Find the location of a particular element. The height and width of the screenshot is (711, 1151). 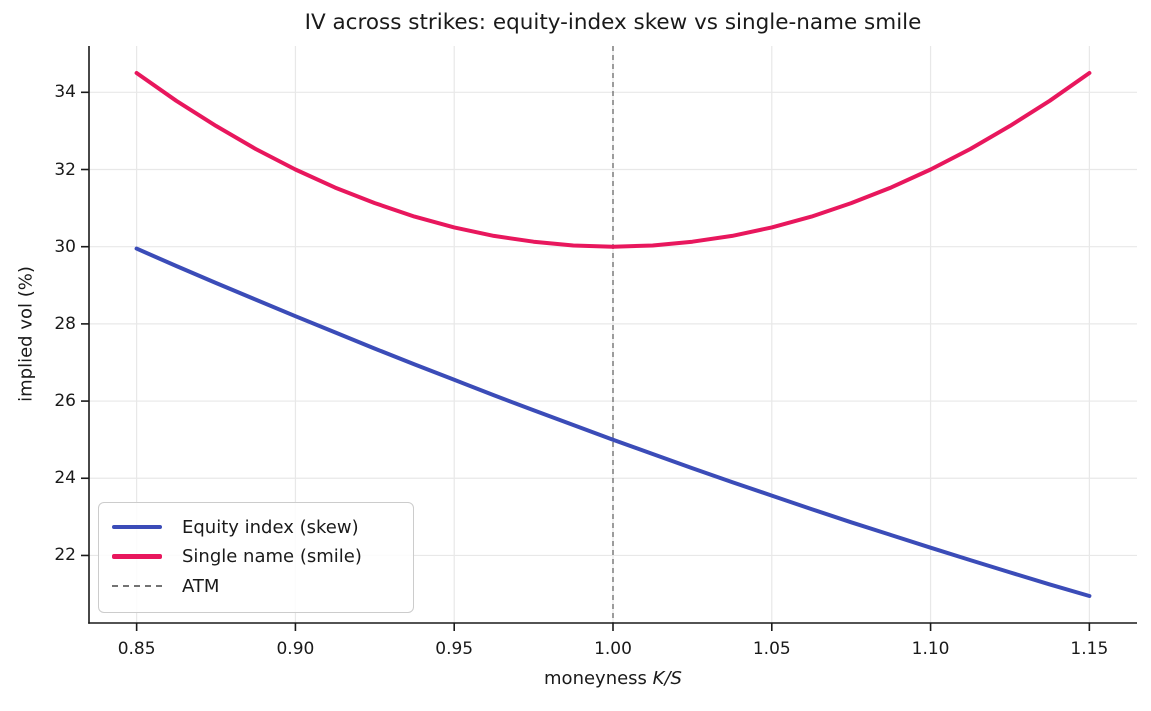

x-tick-label-1.05: 1.05 is located at coordinates (771, 649).